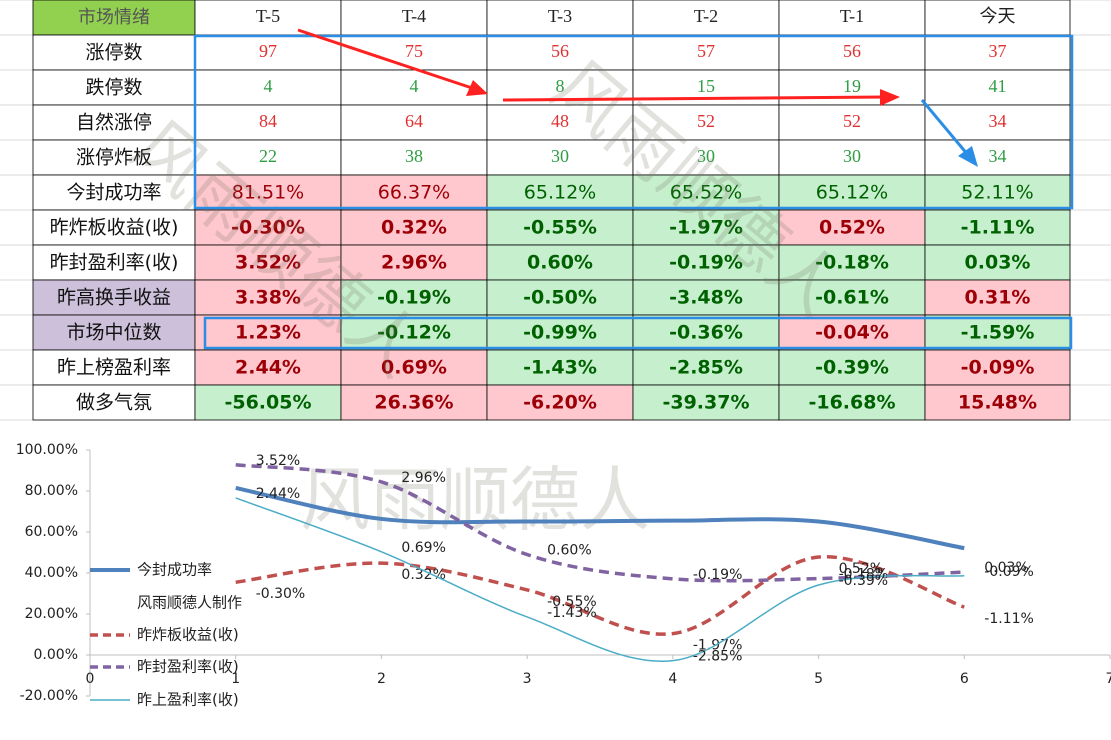  What do you see at coordinates (706, 193) in the screenshot?
I see `cell-text: 65.52%` at bounding box center [706, 193].